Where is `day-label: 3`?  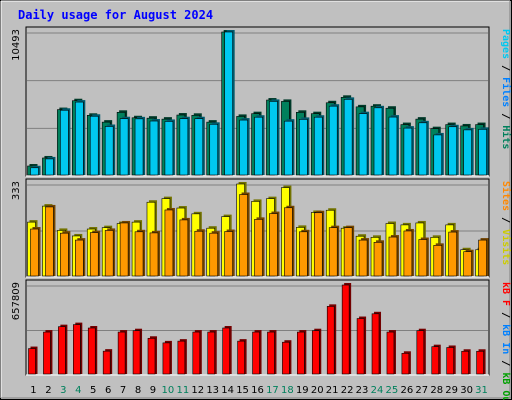
day-label: 3 is located at coordinates (63, 390).